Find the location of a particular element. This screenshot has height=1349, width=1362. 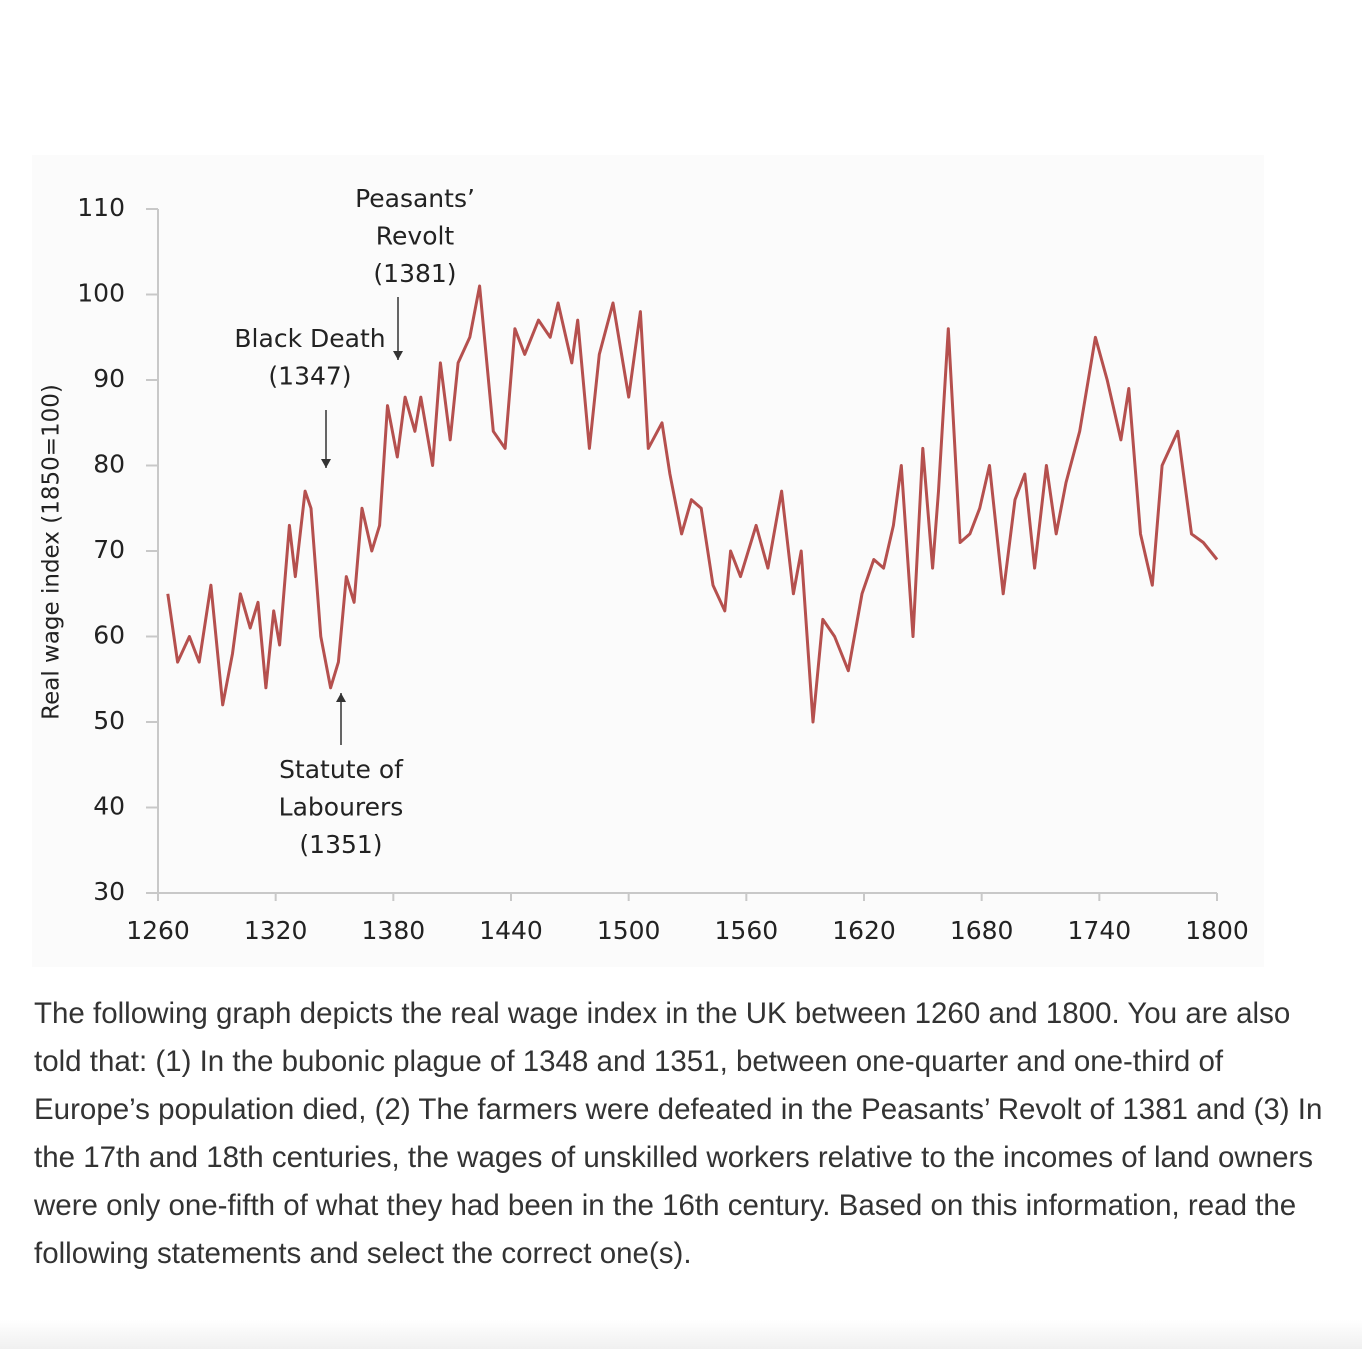

x-tick-label: 1260 is located at coordinates (158, 930).